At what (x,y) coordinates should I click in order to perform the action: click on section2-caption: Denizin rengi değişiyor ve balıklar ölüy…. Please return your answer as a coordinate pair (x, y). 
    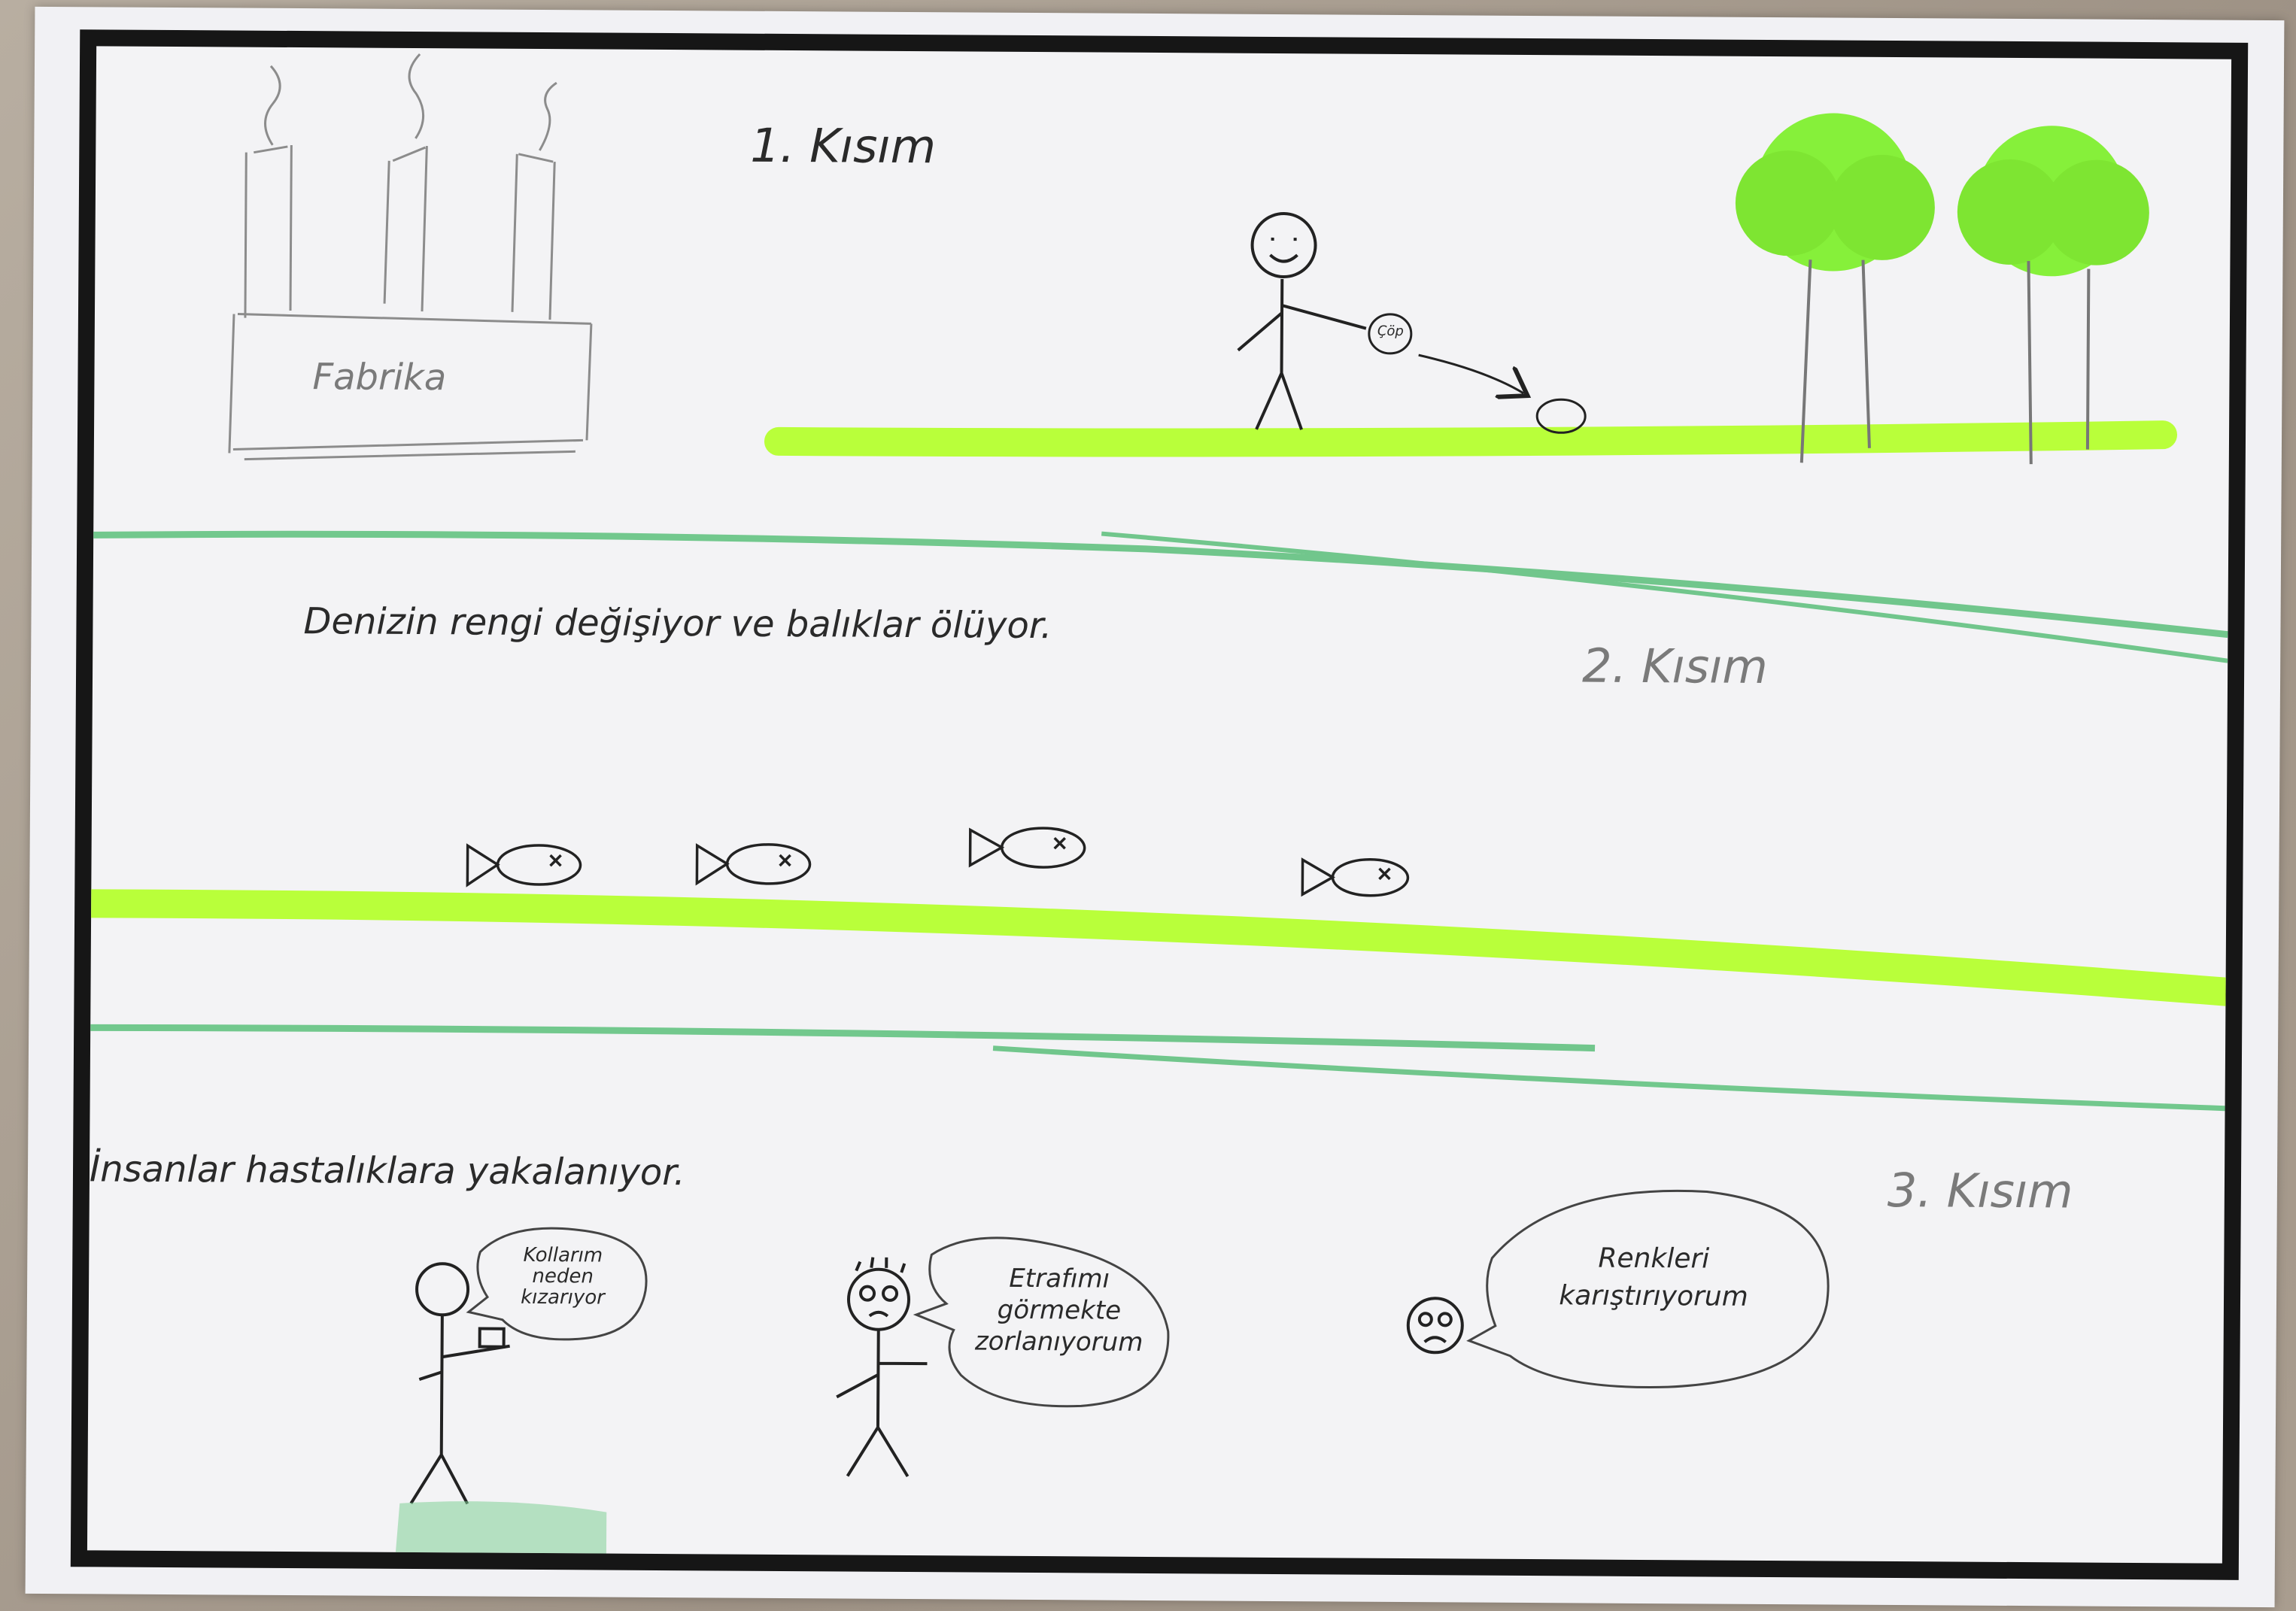
    Looking at the image, I should click on (678, 624).